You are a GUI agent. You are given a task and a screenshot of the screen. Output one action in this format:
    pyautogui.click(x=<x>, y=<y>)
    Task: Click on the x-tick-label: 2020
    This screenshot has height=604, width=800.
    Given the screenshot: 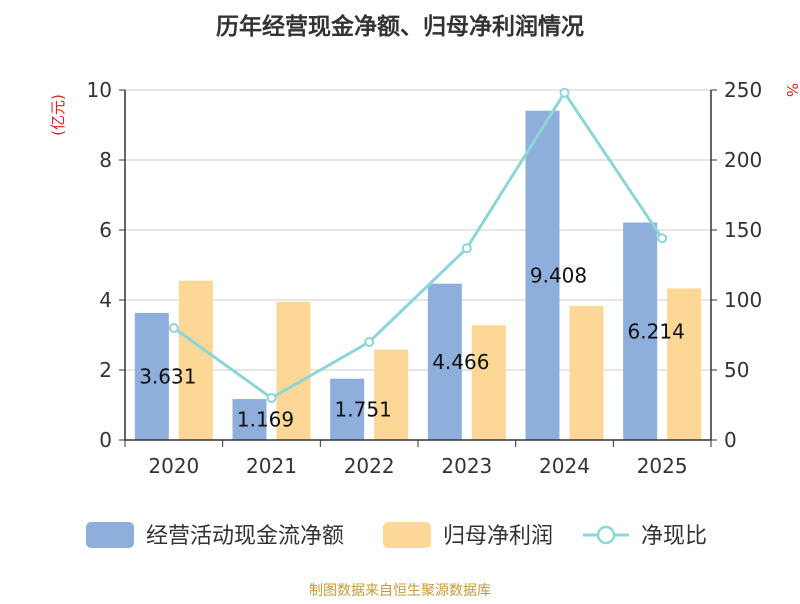 What is the action you would take?
    pyautogui.click(x=173, y=466)
    